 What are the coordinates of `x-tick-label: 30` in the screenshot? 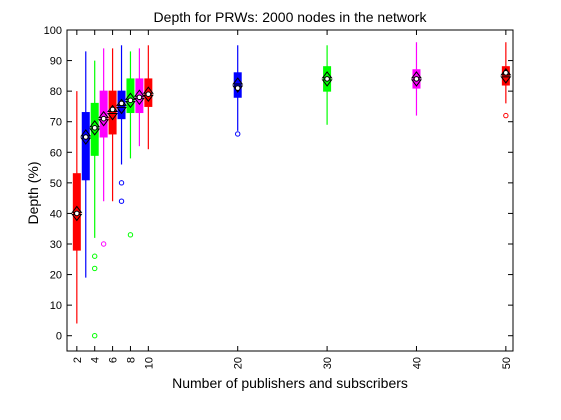 It's located at (328, 363).